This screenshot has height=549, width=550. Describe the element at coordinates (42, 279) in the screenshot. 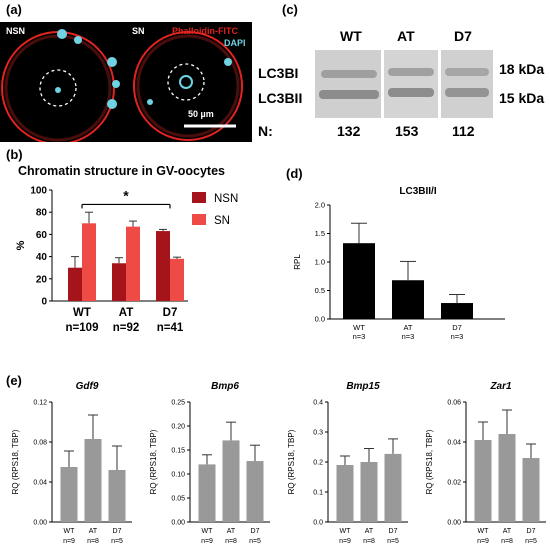

I see `y-tick-label: 20` at that location.